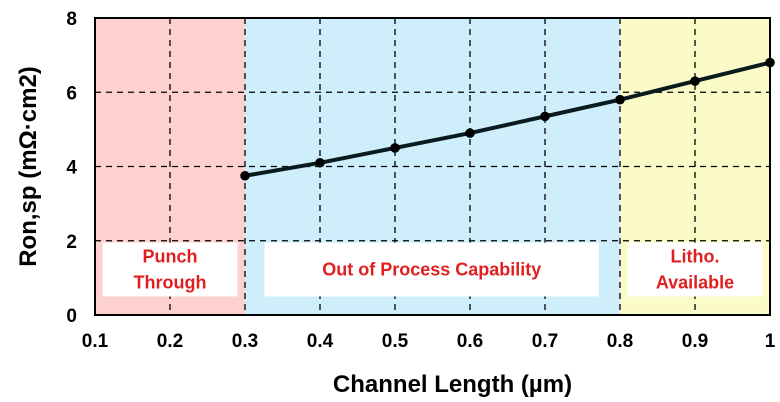 Image resolution: width=780 pixels, height=402 pixels. I want to click on x-tick-label: 0.1, so click(95, 341).